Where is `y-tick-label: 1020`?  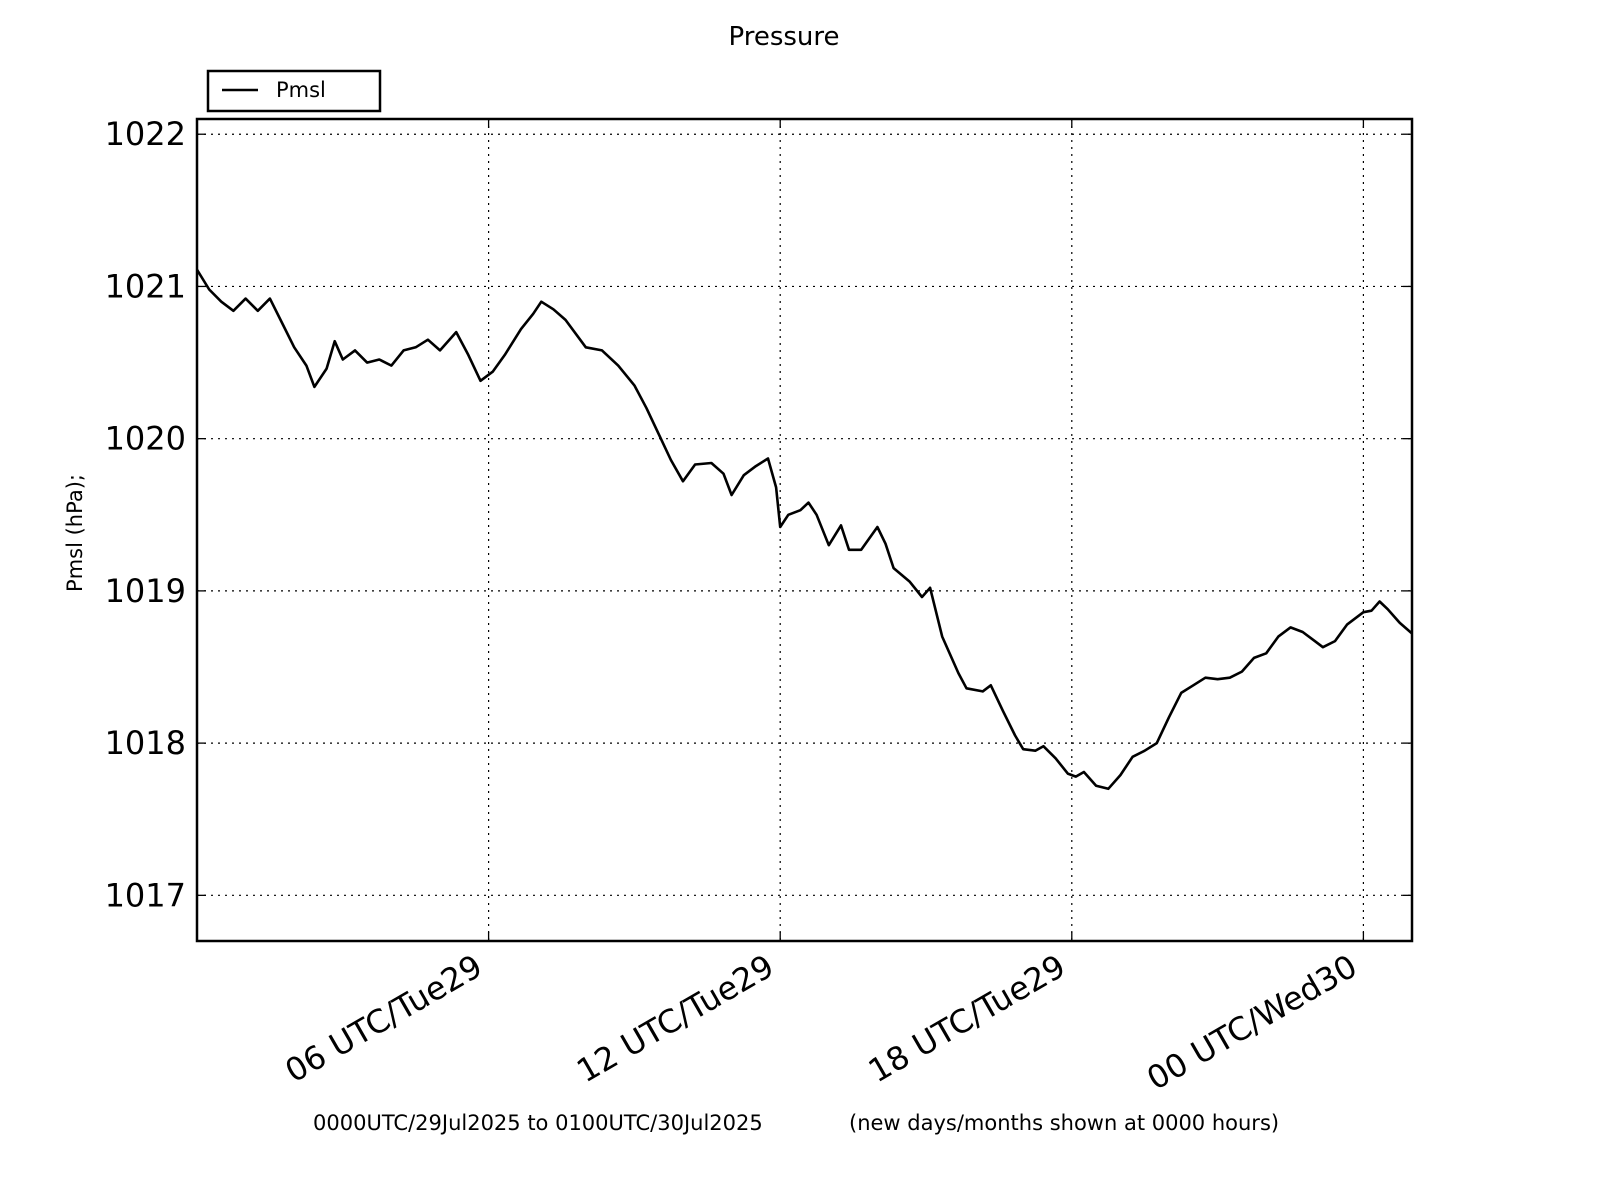 y-tick-label: 1020 is located at coordinates (145, 439).